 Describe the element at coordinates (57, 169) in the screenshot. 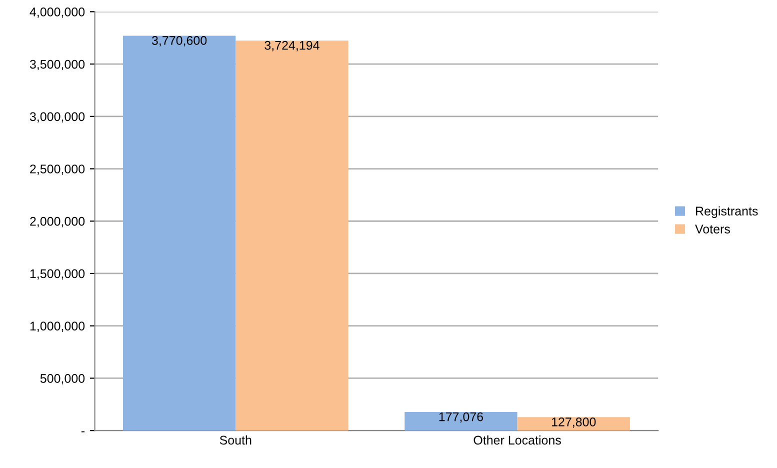

I see `y-tick-label: 2,500,000` at that location.